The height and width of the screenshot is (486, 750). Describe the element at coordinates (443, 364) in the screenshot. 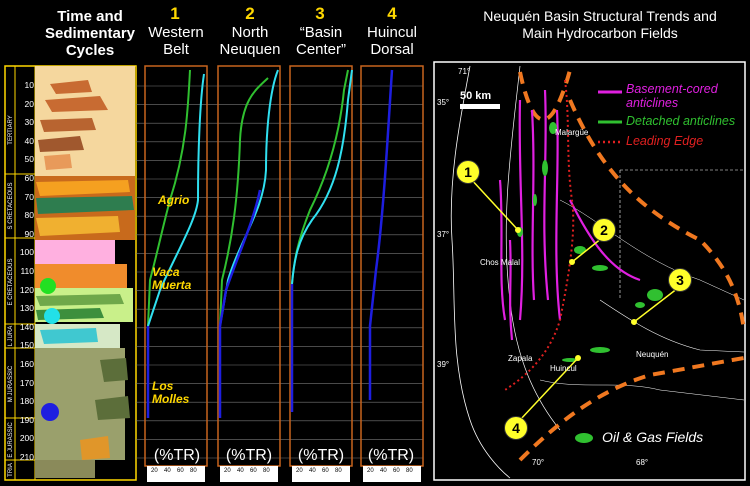

I see `coord-39: 39°` at that location.